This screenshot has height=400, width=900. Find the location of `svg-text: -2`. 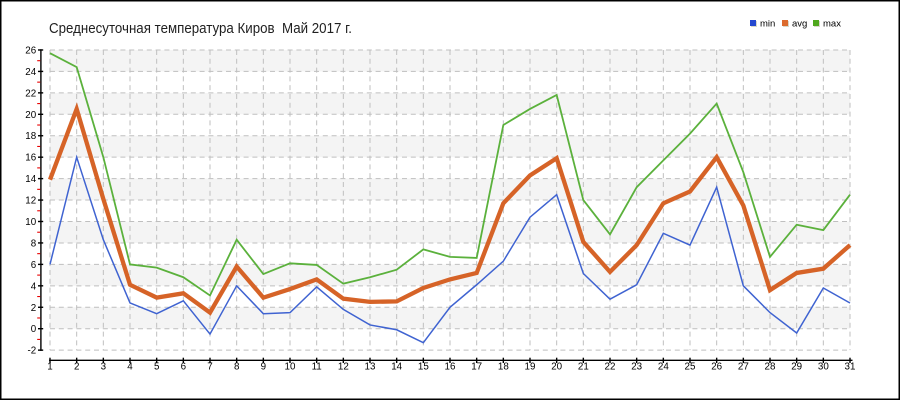

svg-text: -2 is located at coordinates (31, 351).